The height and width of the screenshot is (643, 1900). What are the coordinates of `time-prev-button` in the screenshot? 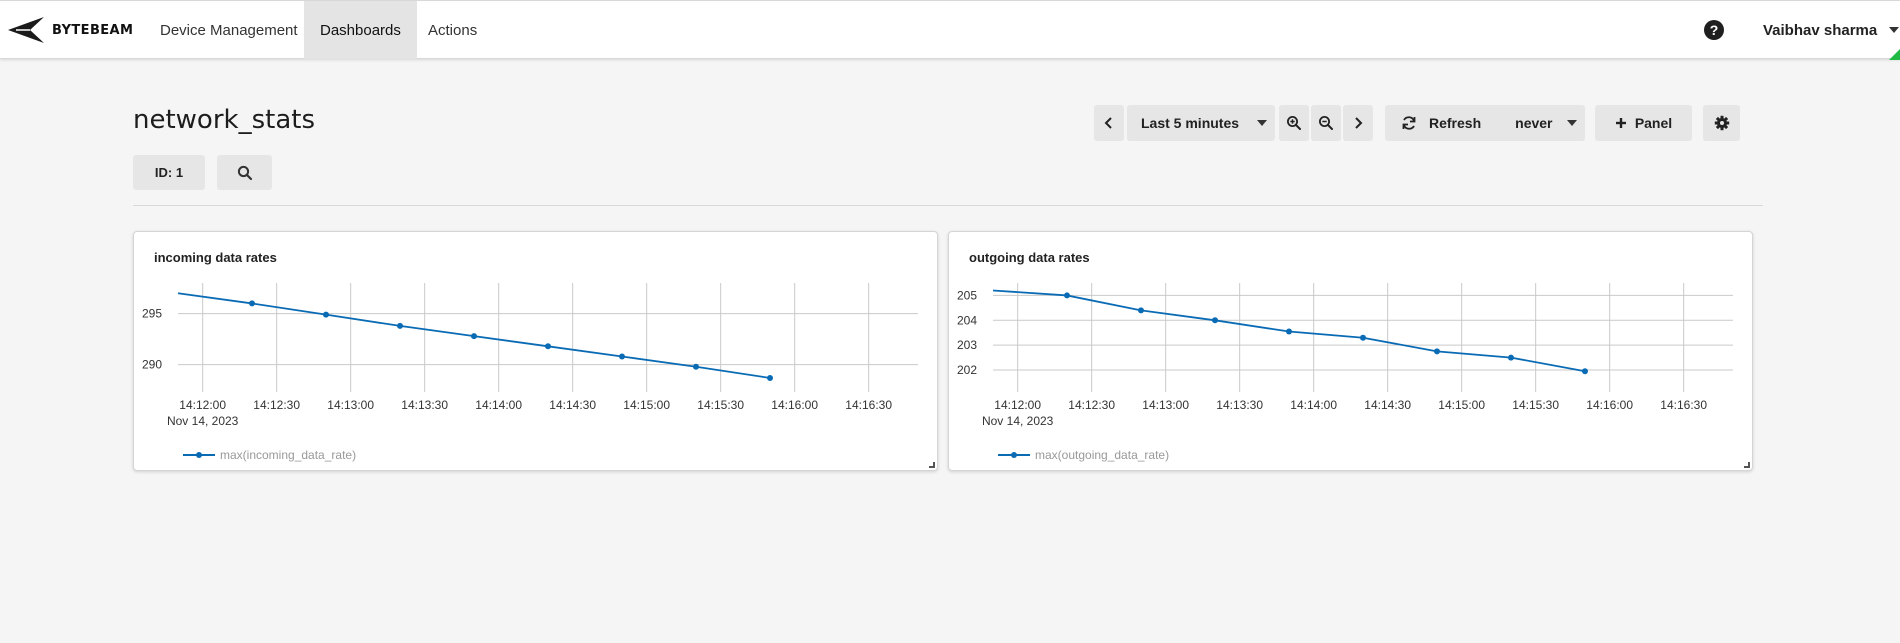 It's located at (1109, 123).